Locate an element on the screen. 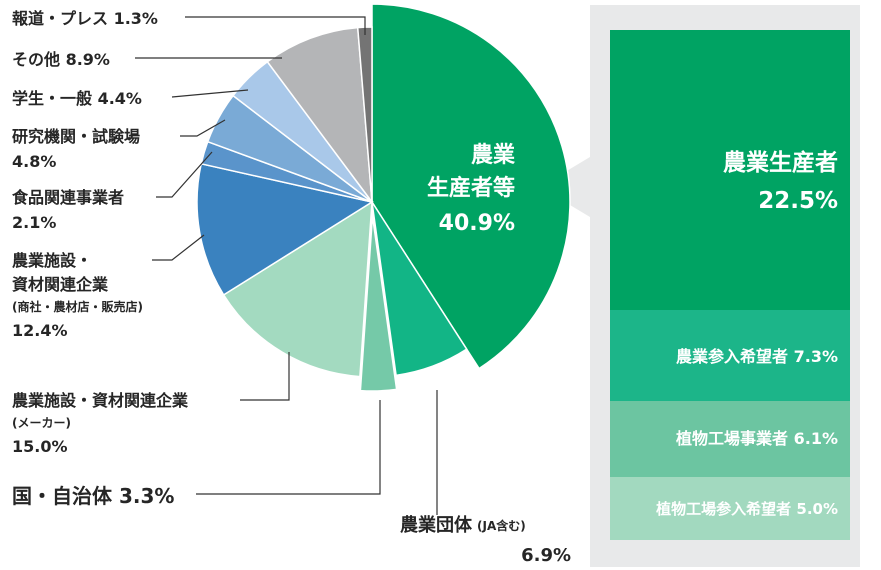 The width and height of the screenshot is (881, 570). label-ja-line-1: 農業団体 is located at coordinates (436, 525).